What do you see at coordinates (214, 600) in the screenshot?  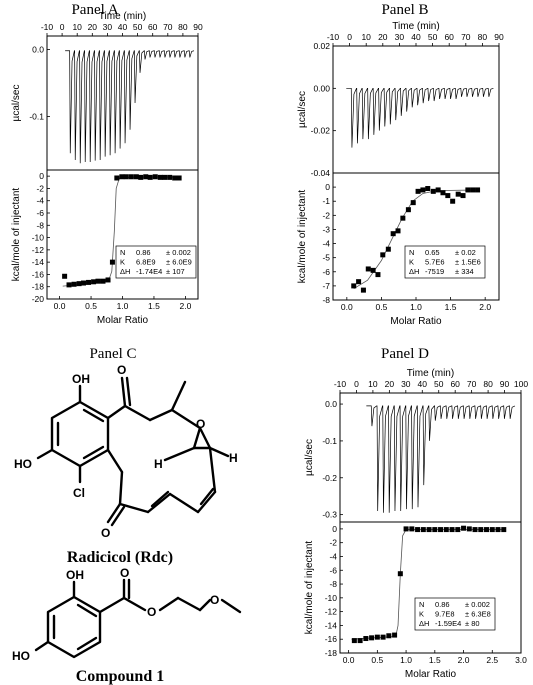 I see `compound1-ether-o-label: O` at bounding box center [214, 600].